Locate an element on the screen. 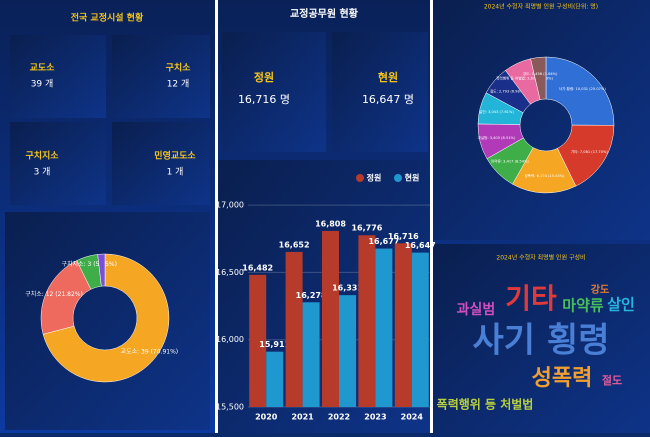  x-tick-label: 2024 is located at coordinates (412, 417).